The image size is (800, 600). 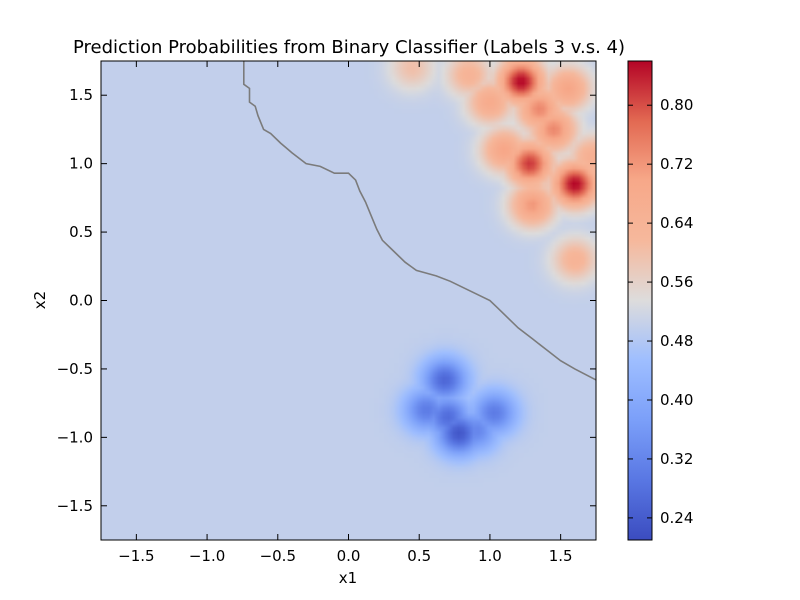 I want to click on y-tick-label: 0.0, so click(x=81, y=301).